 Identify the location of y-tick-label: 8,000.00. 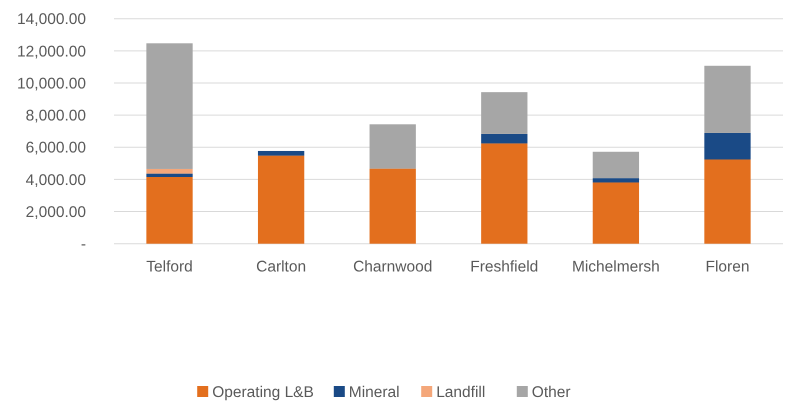
(56, 116).